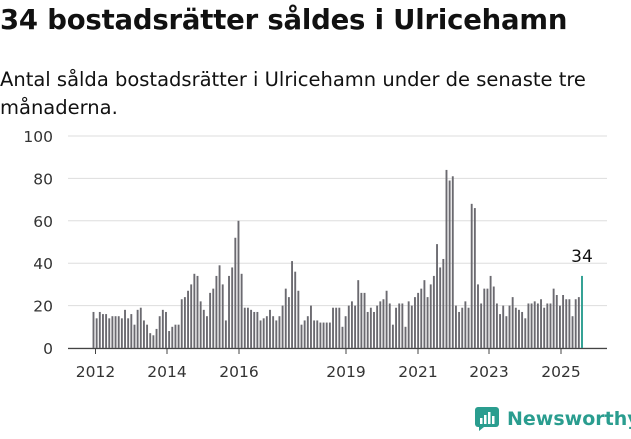  I want to click on x-tick-label: 2025, so click(560, 372).